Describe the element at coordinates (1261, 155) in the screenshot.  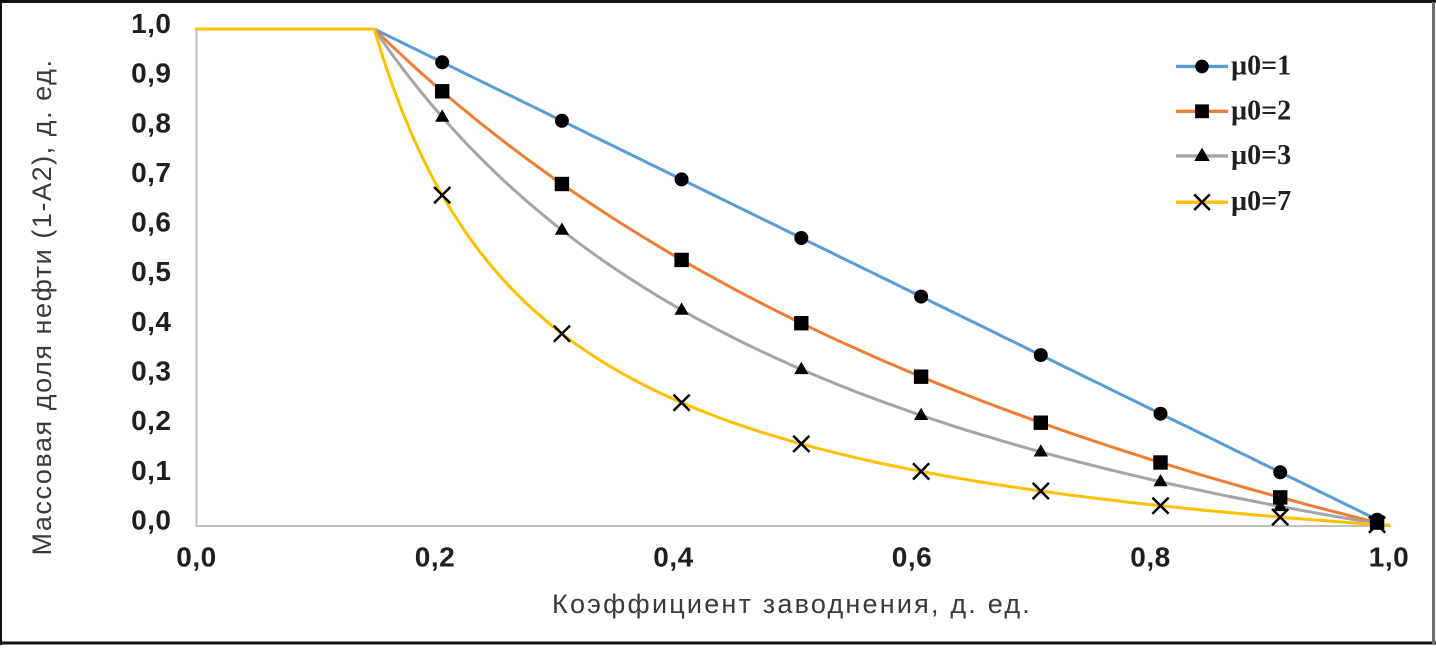
I see `svg-text: µ0=3` at that location.